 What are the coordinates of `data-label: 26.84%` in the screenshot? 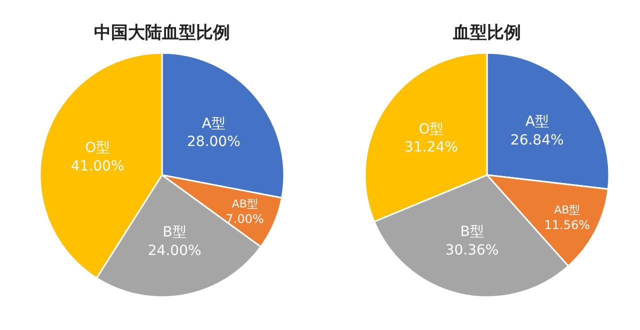 It's located at (537, 140).